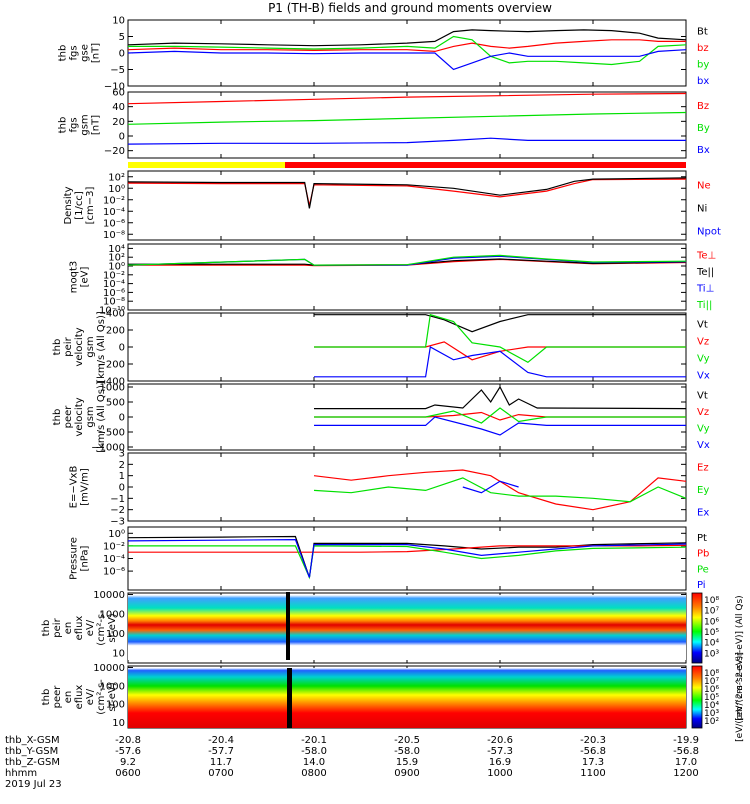  Describe the element at coordinates (128, 762) in the screenshot. I see `footer-value: 9.2` at that location.